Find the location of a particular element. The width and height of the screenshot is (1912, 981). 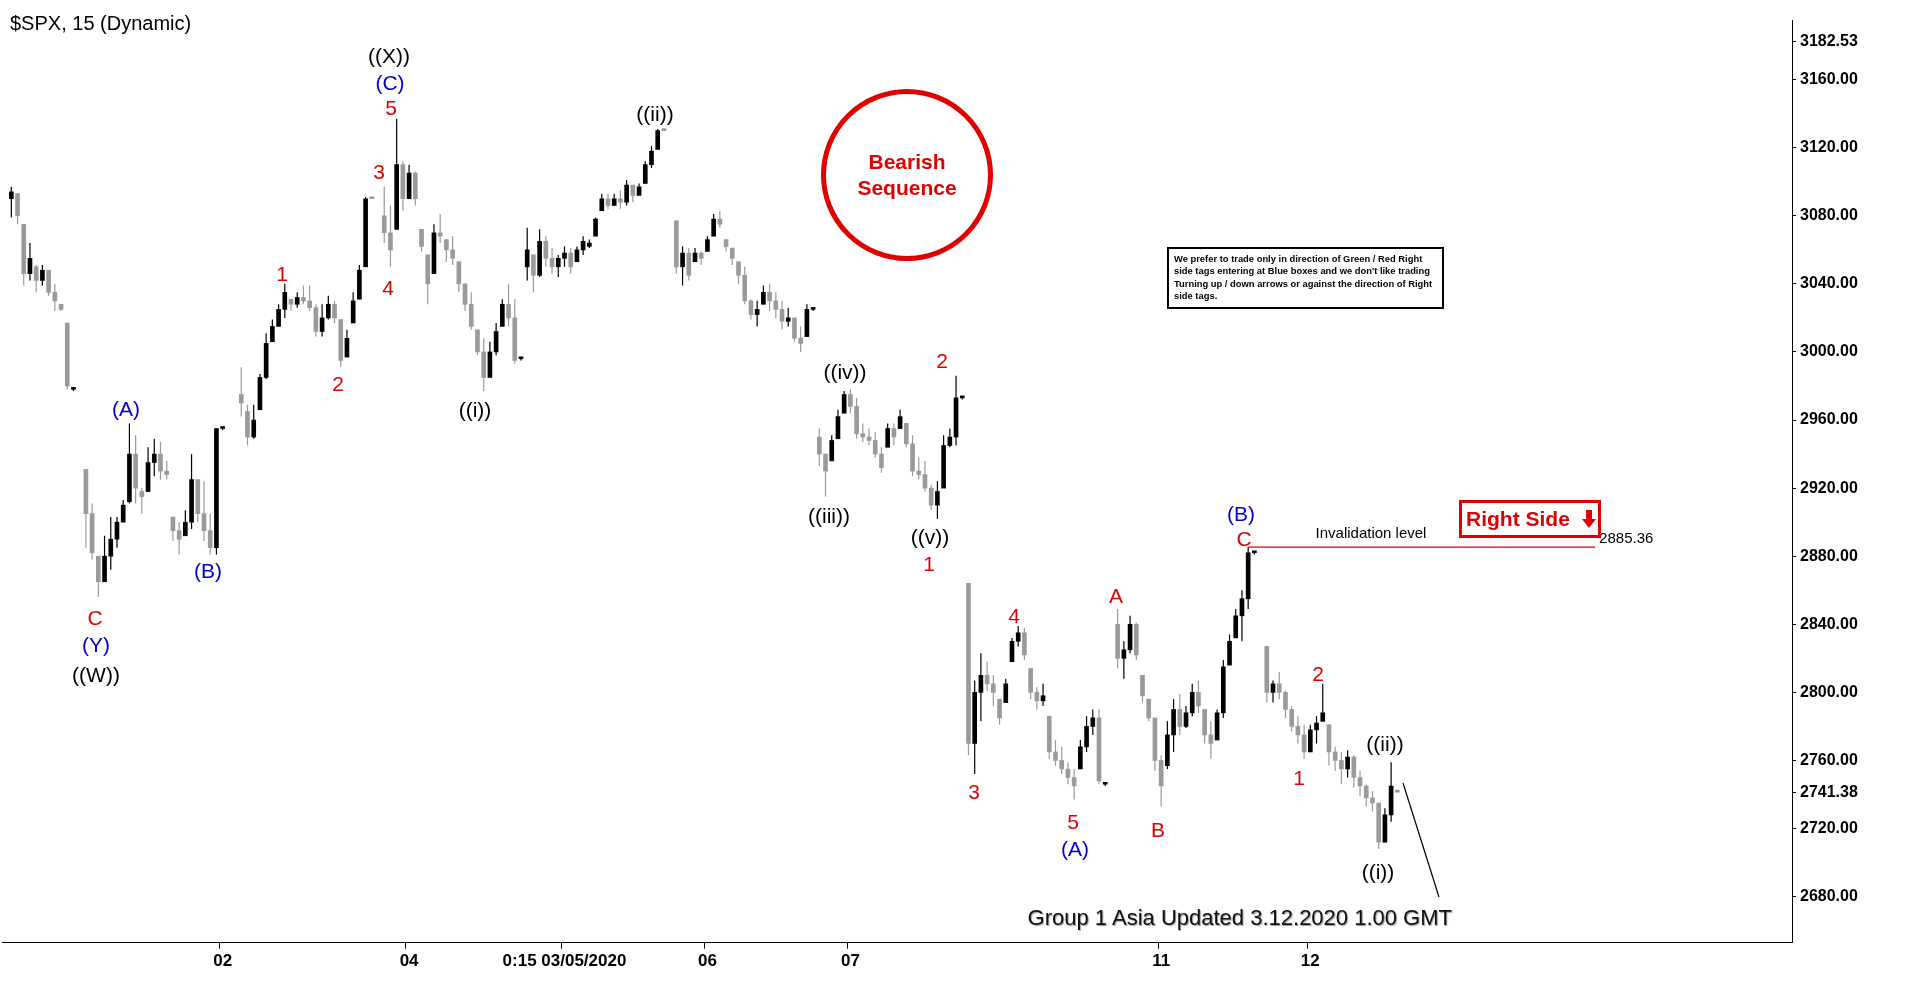

annotation: Invalidation level is located at coordinates (1371, 533).